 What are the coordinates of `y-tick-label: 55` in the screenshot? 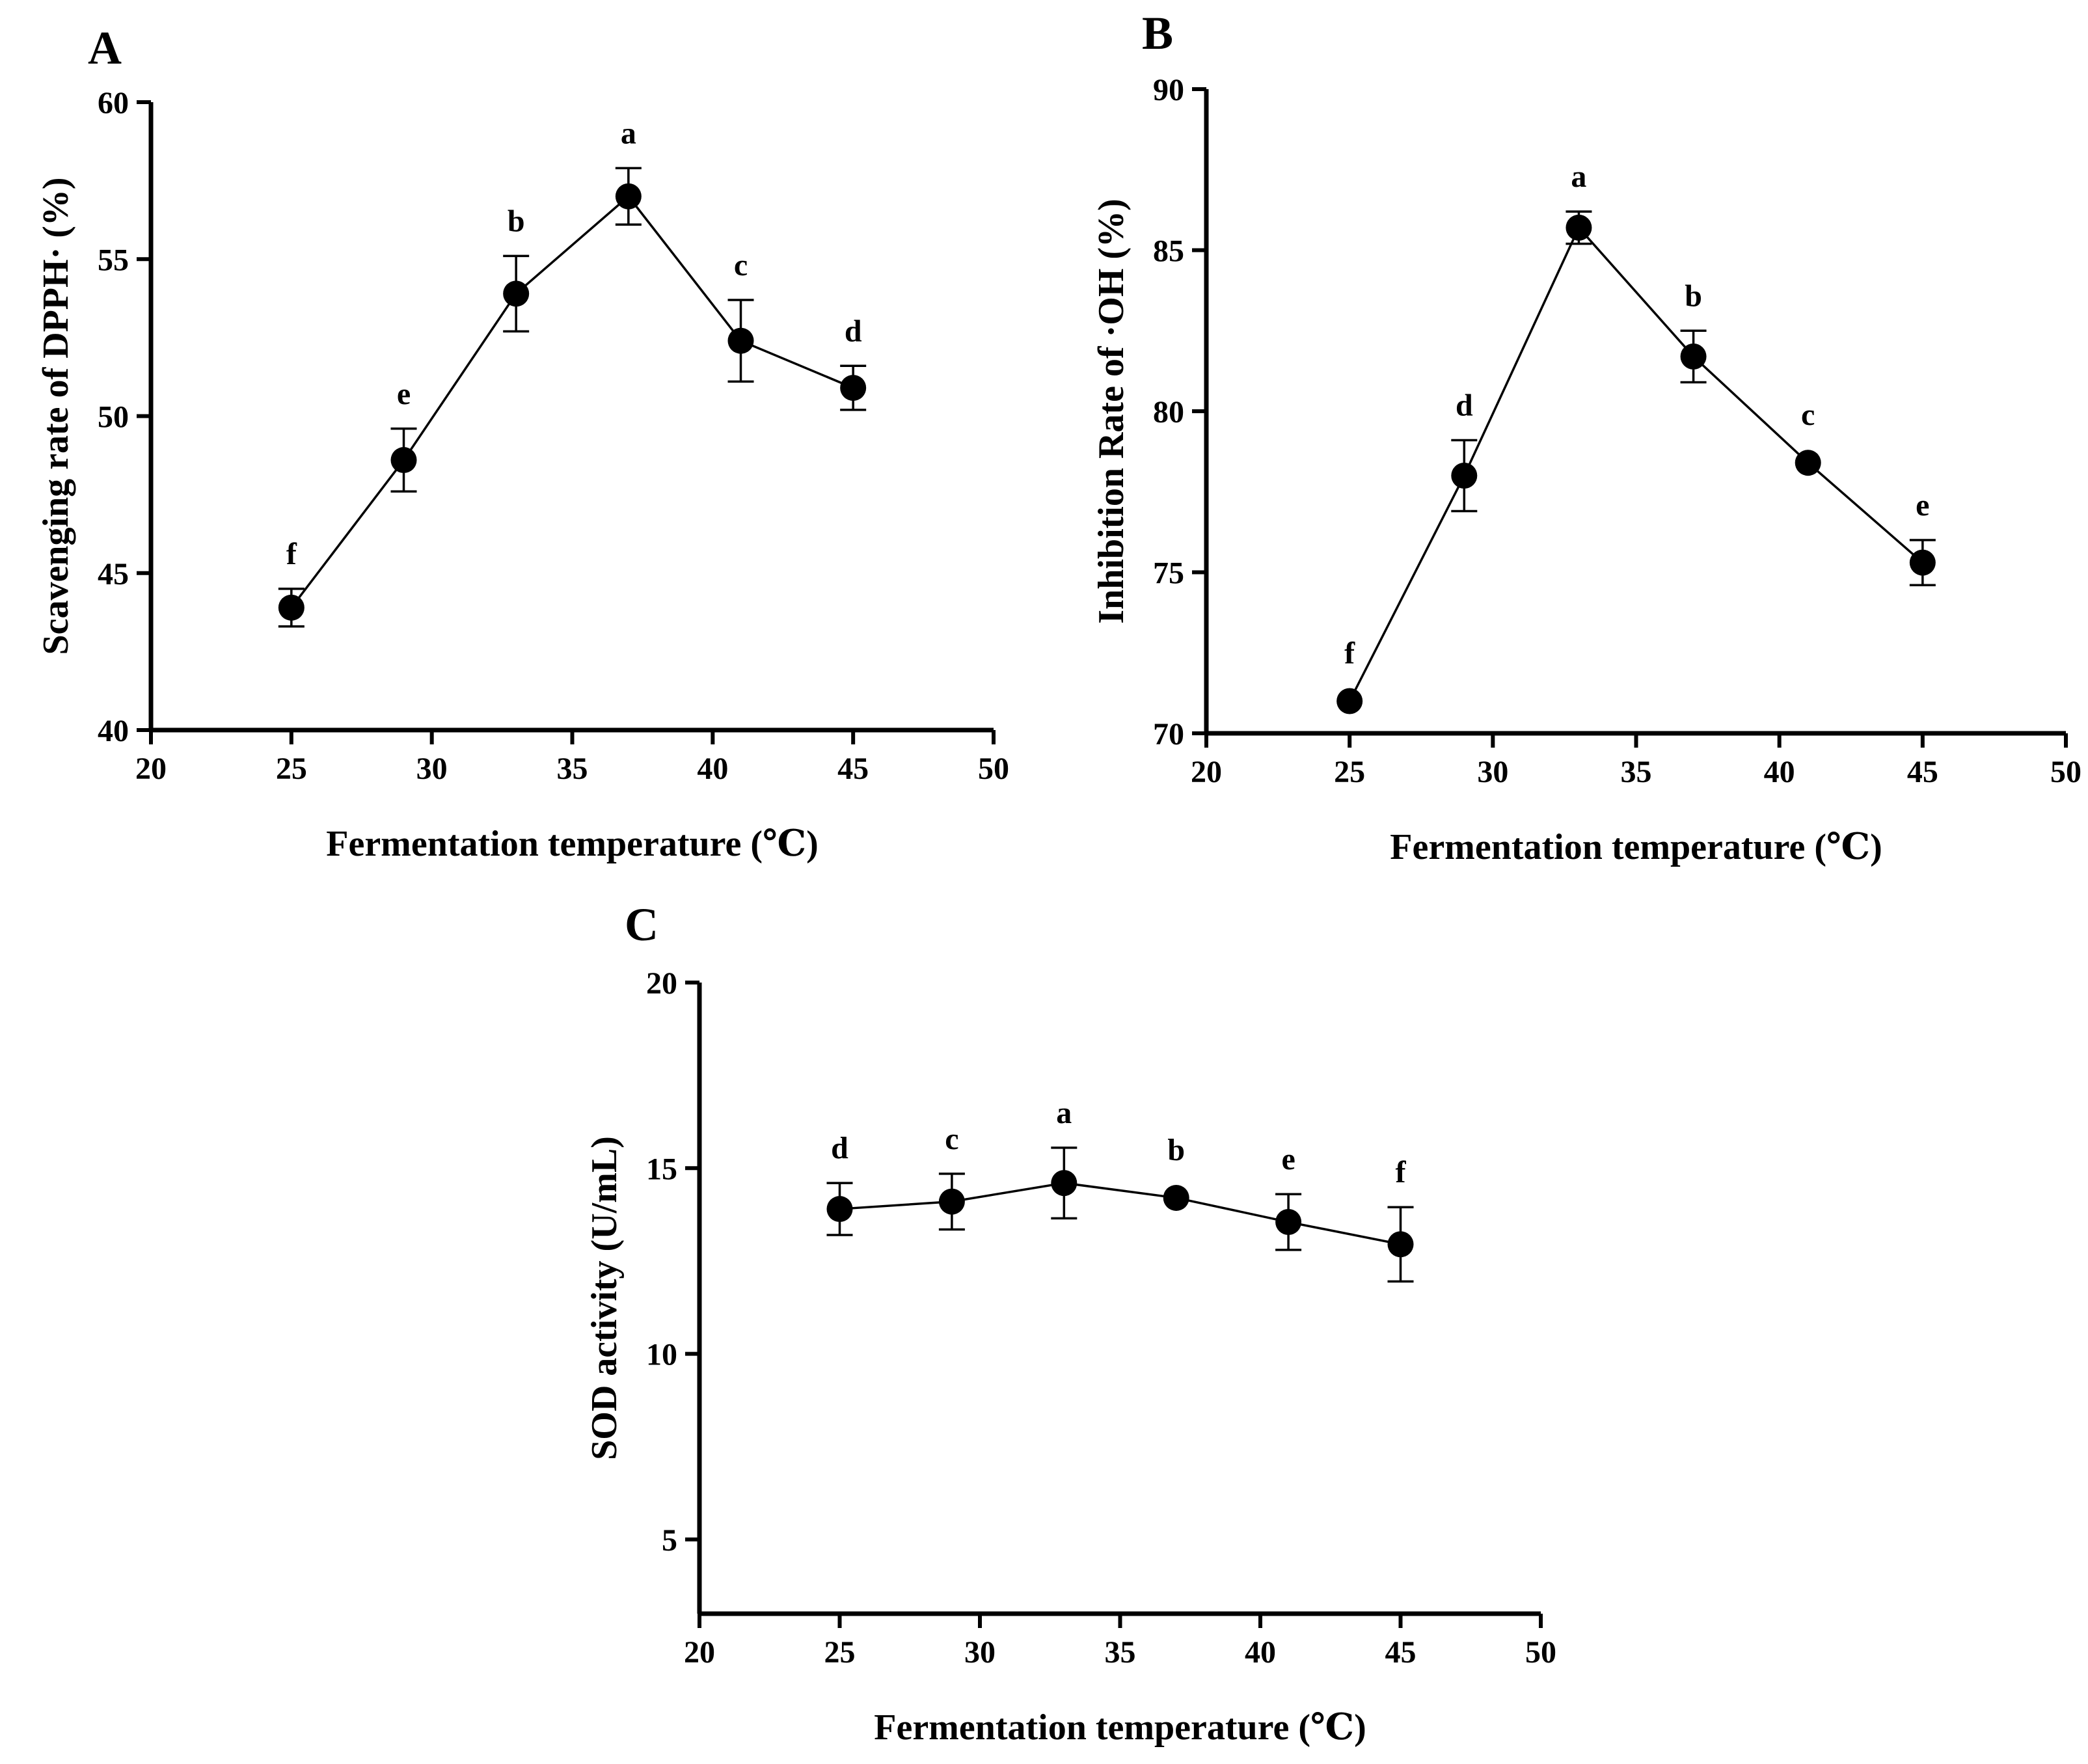 It's located at (113, 260).